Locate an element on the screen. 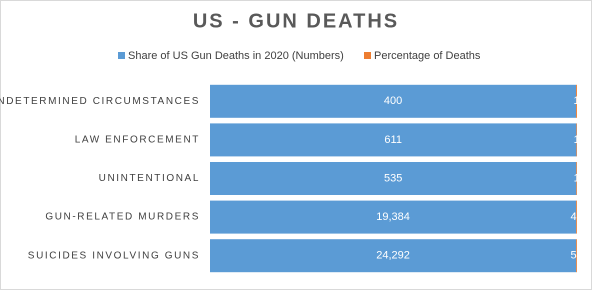 The width and height of the screenshot is (592, 290). data-label: 400 is located at coordinates (393, 101).